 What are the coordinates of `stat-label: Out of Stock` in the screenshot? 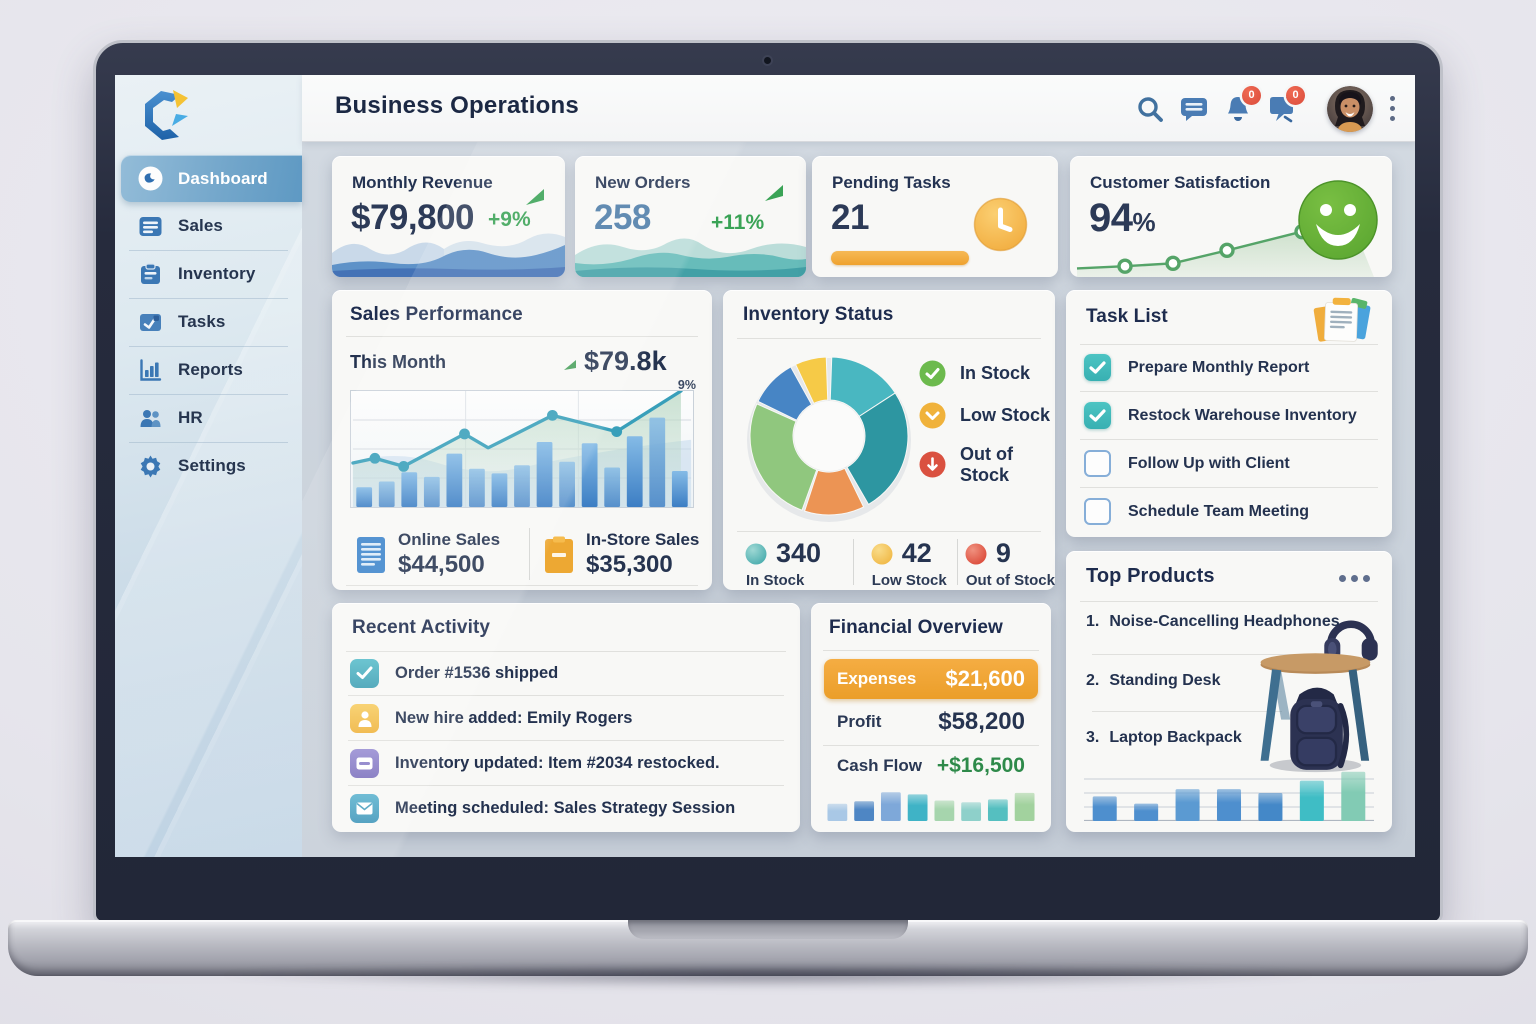 It's located at (1010, 580).